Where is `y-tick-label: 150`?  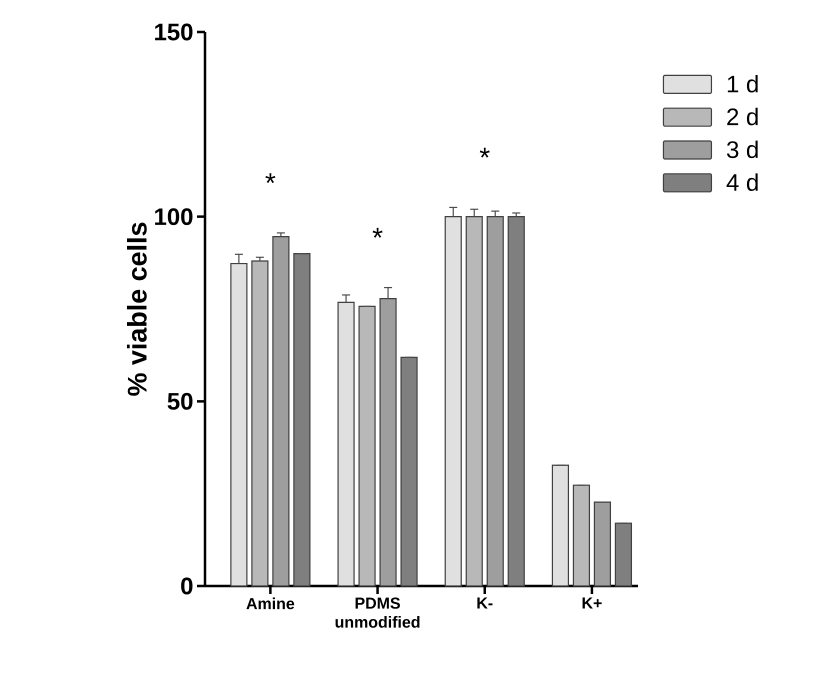 y-tick-label: 150 is located at coordinates (173, 32).